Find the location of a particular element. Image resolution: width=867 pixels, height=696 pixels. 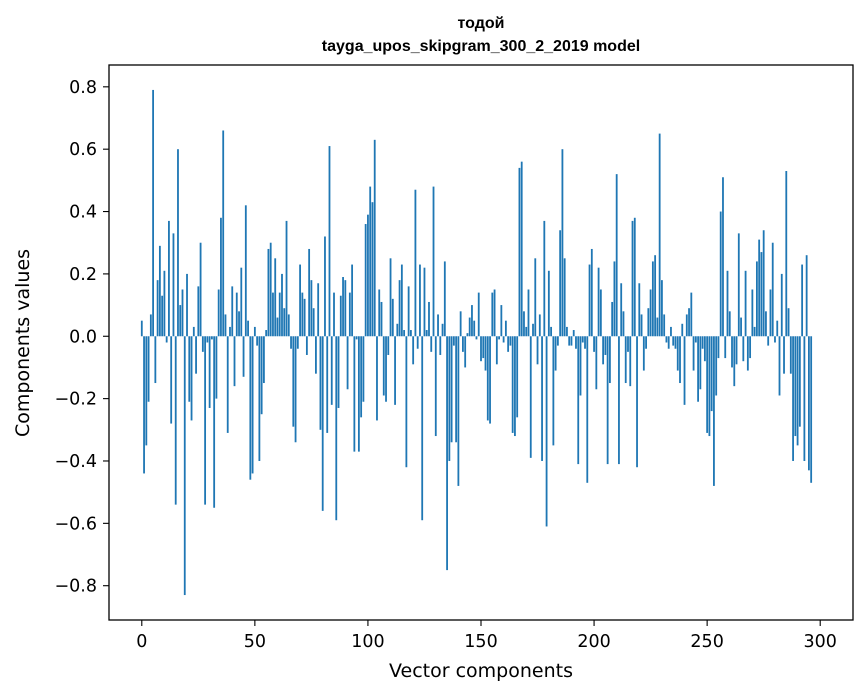

y-tick-label: 0.0 is located at coordinates (83, 337).